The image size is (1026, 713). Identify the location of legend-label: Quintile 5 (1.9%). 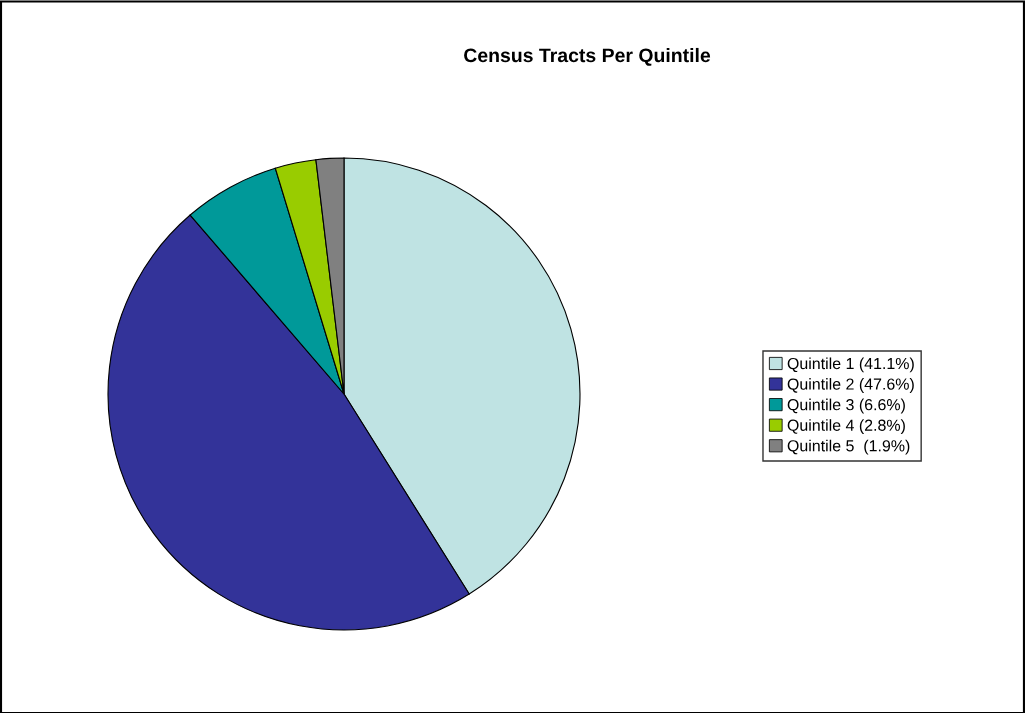
(848, 447).